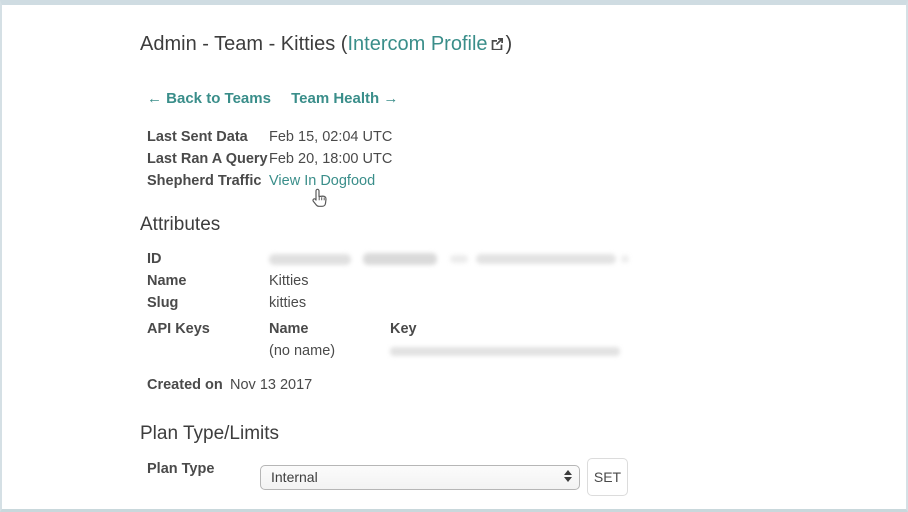 This screenshot has width=908, height=512. What do you see at coordinates (244, 44) in the screenshot?
I see `page-title-prefix: Admin - Team - Kitties (` at bounding box center [244, 44].